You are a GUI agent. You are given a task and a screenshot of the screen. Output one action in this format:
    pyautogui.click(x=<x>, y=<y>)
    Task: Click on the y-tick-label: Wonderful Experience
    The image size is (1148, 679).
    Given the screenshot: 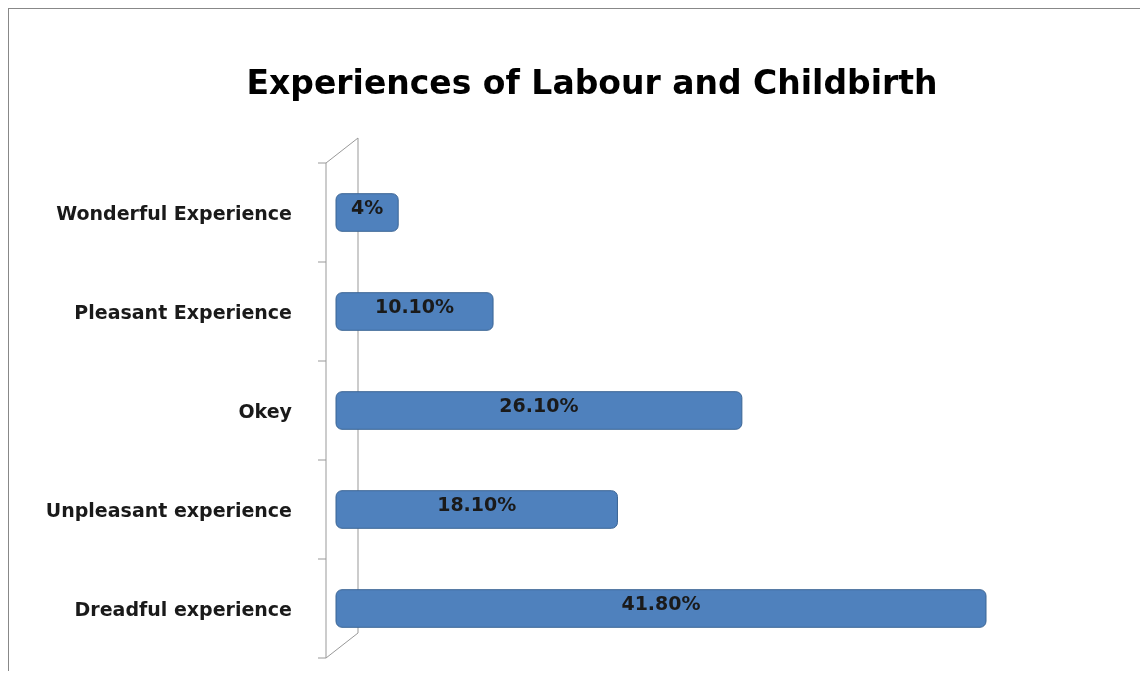 What is the action you would take?
    pyautogui.click(x=174, y=213)
    